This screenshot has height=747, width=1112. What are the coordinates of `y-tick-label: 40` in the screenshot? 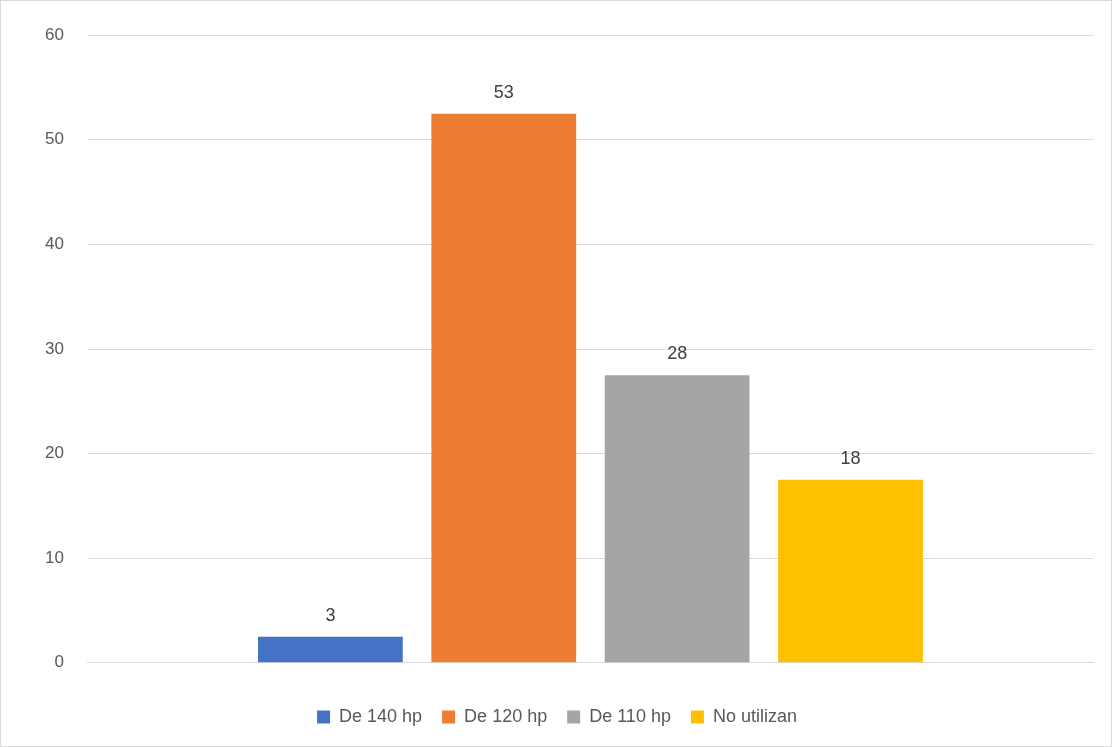 It's located at (54, 244).